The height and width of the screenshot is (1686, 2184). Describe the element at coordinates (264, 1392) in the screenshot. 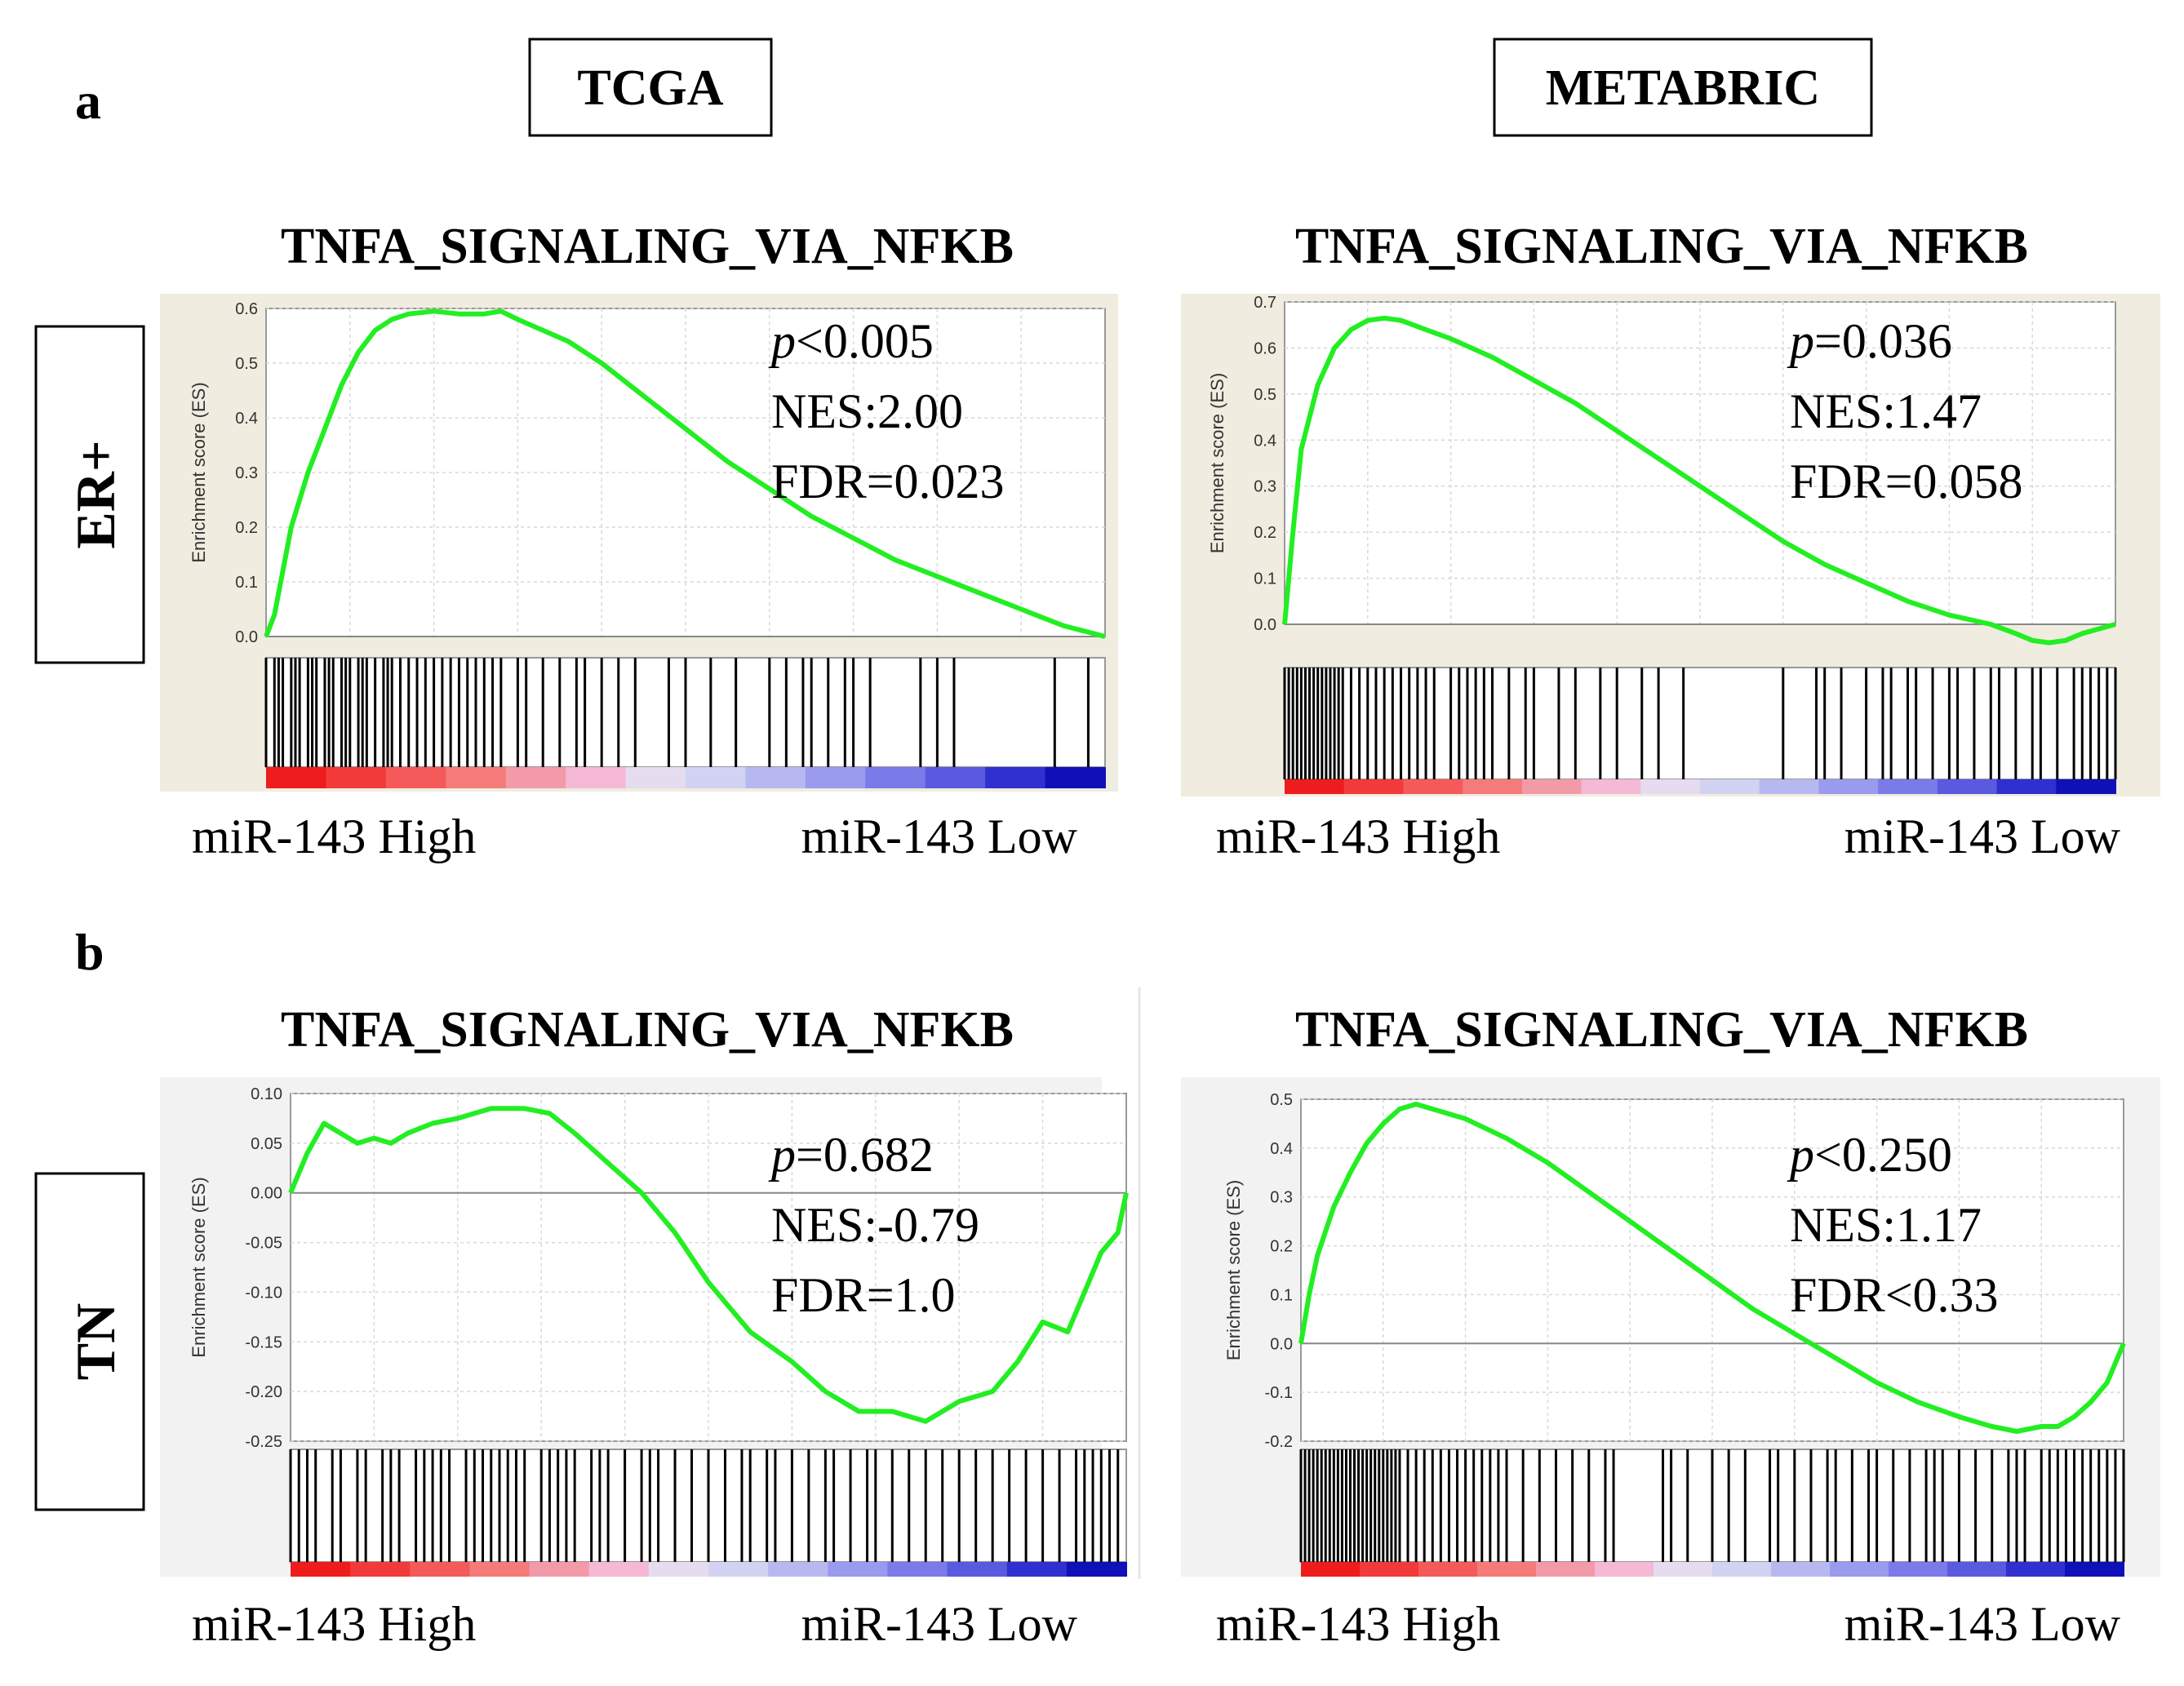

I see `y-tick-label: -0.20` at that location.